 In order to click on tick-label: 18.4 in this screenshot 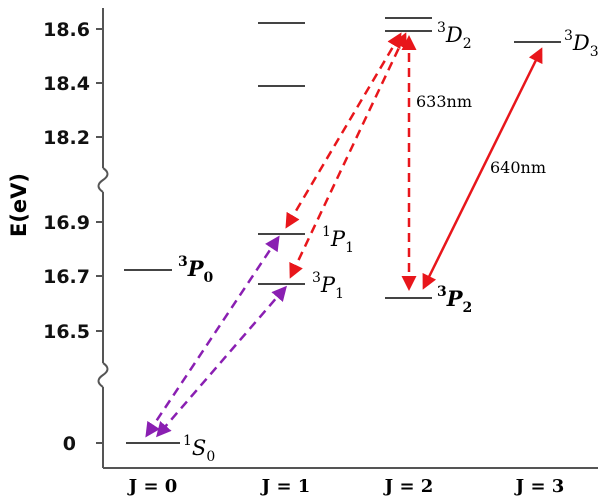, I will do `click(66, 84)`.